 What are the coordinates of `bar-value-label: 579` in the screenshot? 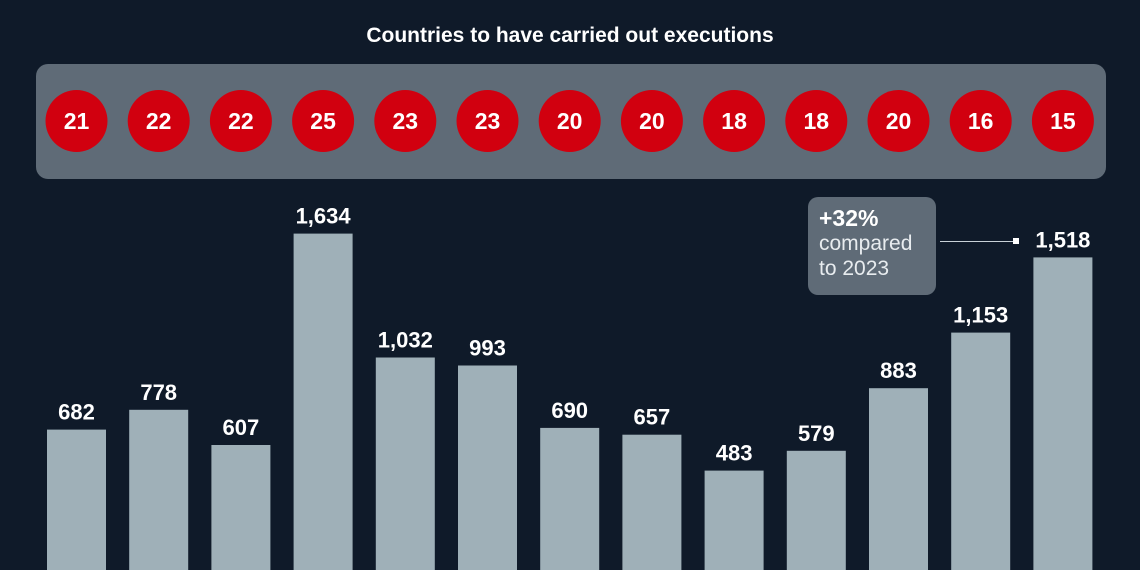 It's located at (816, 433).